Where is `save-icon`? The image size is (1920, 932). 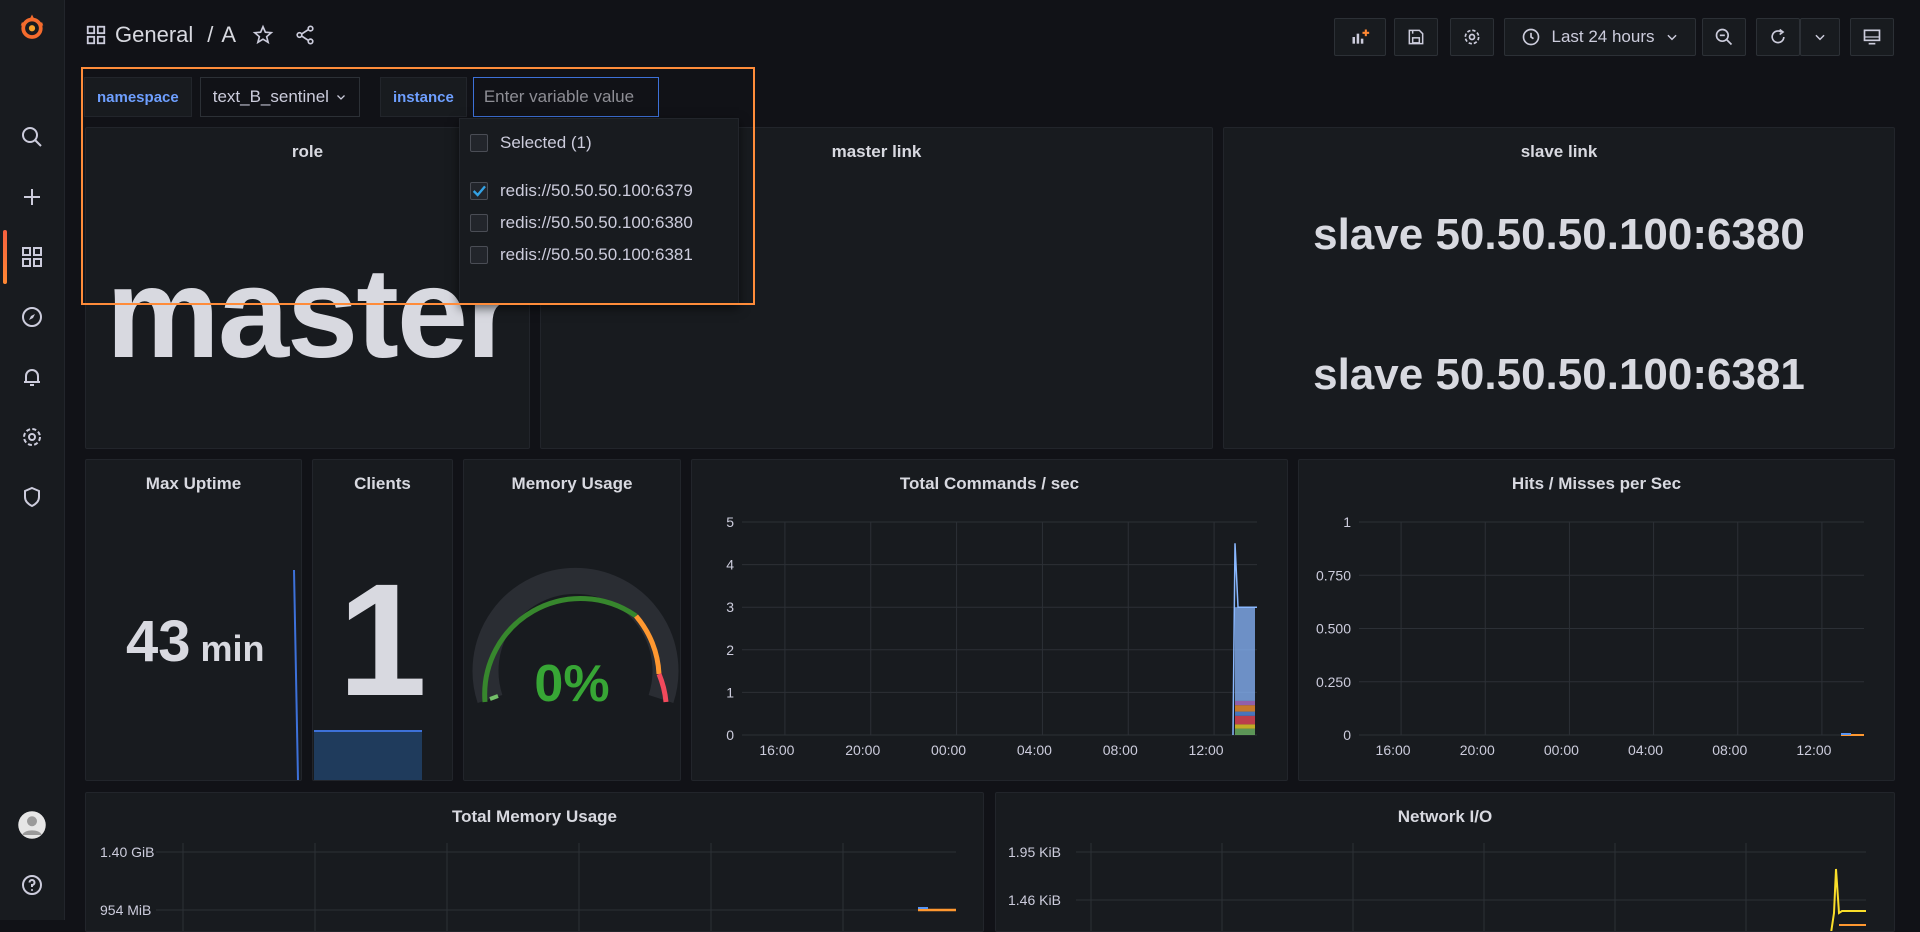
save-icon is located at coordinates (1416, 37).